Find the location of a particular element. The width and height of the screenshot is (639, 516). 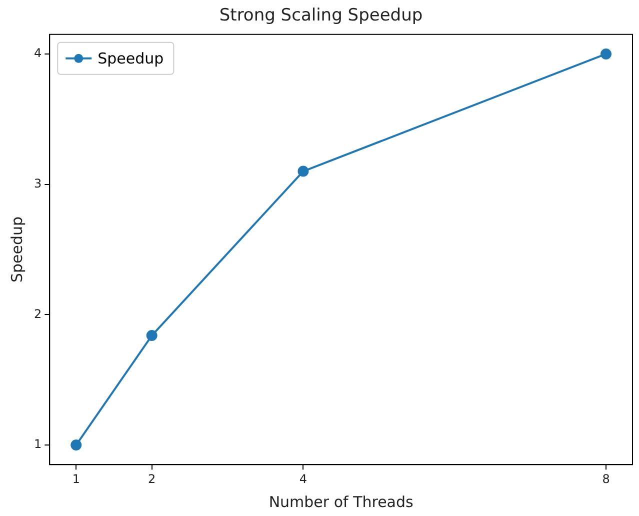

x-tick-label: 1 is located at coordinates (76, 479).